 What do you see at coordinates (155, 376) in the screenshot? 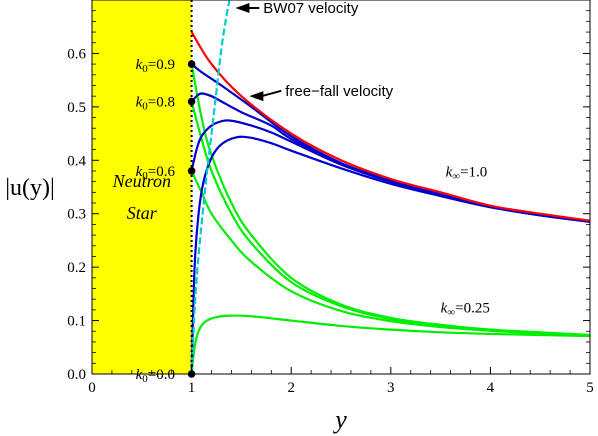
I see `k0-label-3: k0=0.0` at bounding box center [155, 376].